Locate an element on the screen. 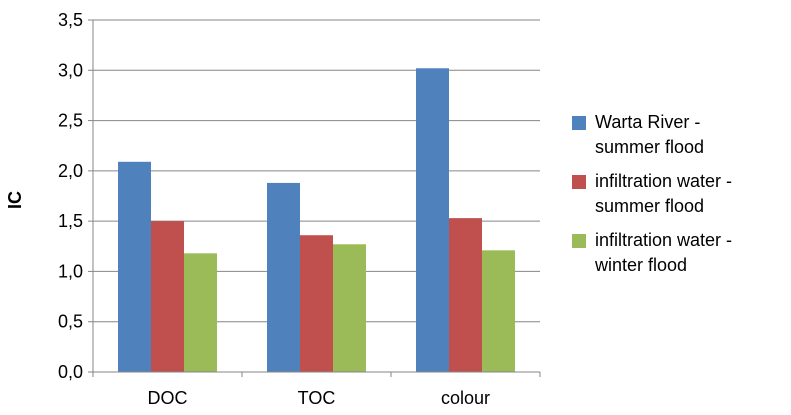  y-axis-title: IC is located at coordinates (15, 200).